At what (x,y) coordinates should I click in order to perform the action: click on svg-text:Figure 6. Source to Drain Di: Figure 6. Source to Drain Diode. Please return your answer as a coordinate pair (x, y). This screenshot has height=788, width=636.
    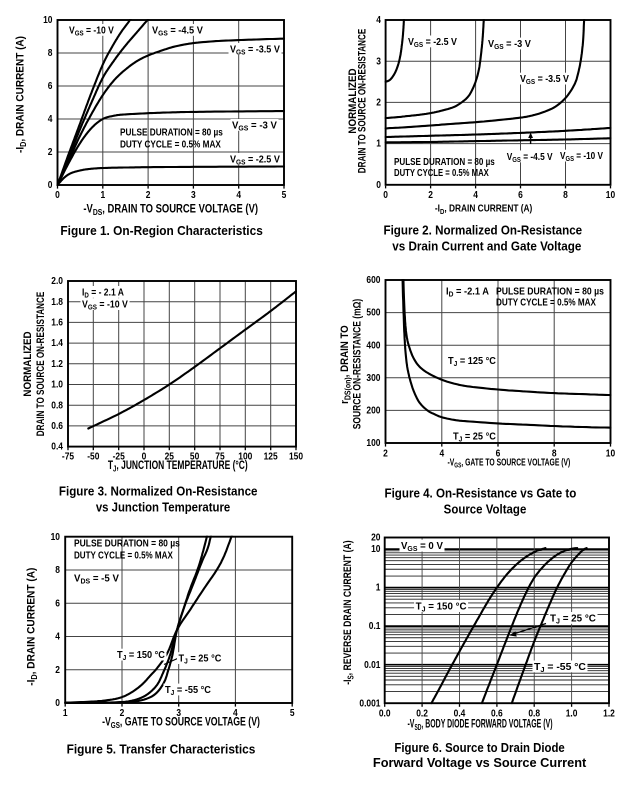
    Looking at the image, I should click on (479, 747).